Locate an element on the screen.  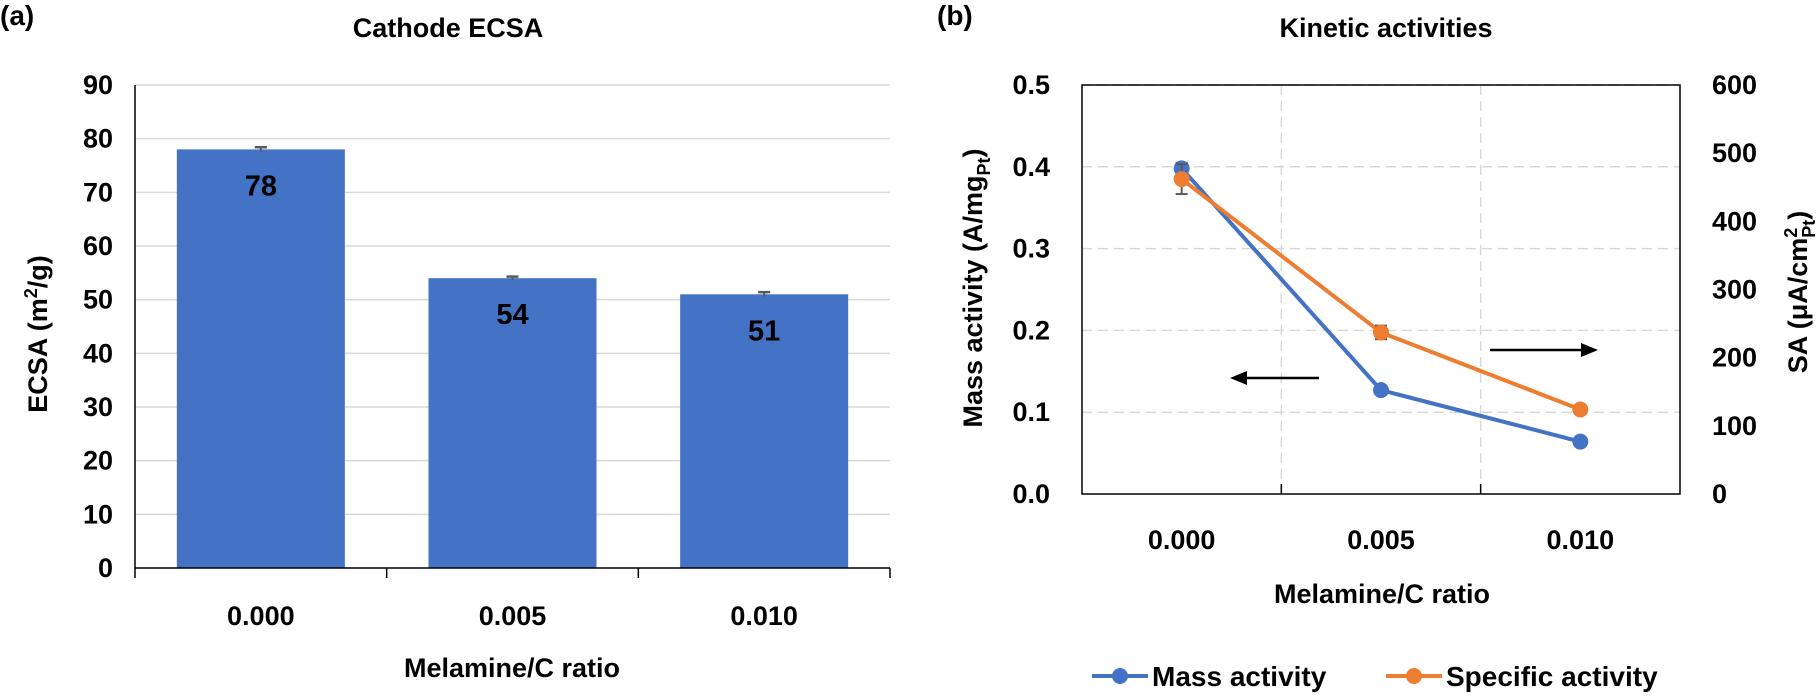
sa-tick-label: 400 is located at coordinates (1734, 221).